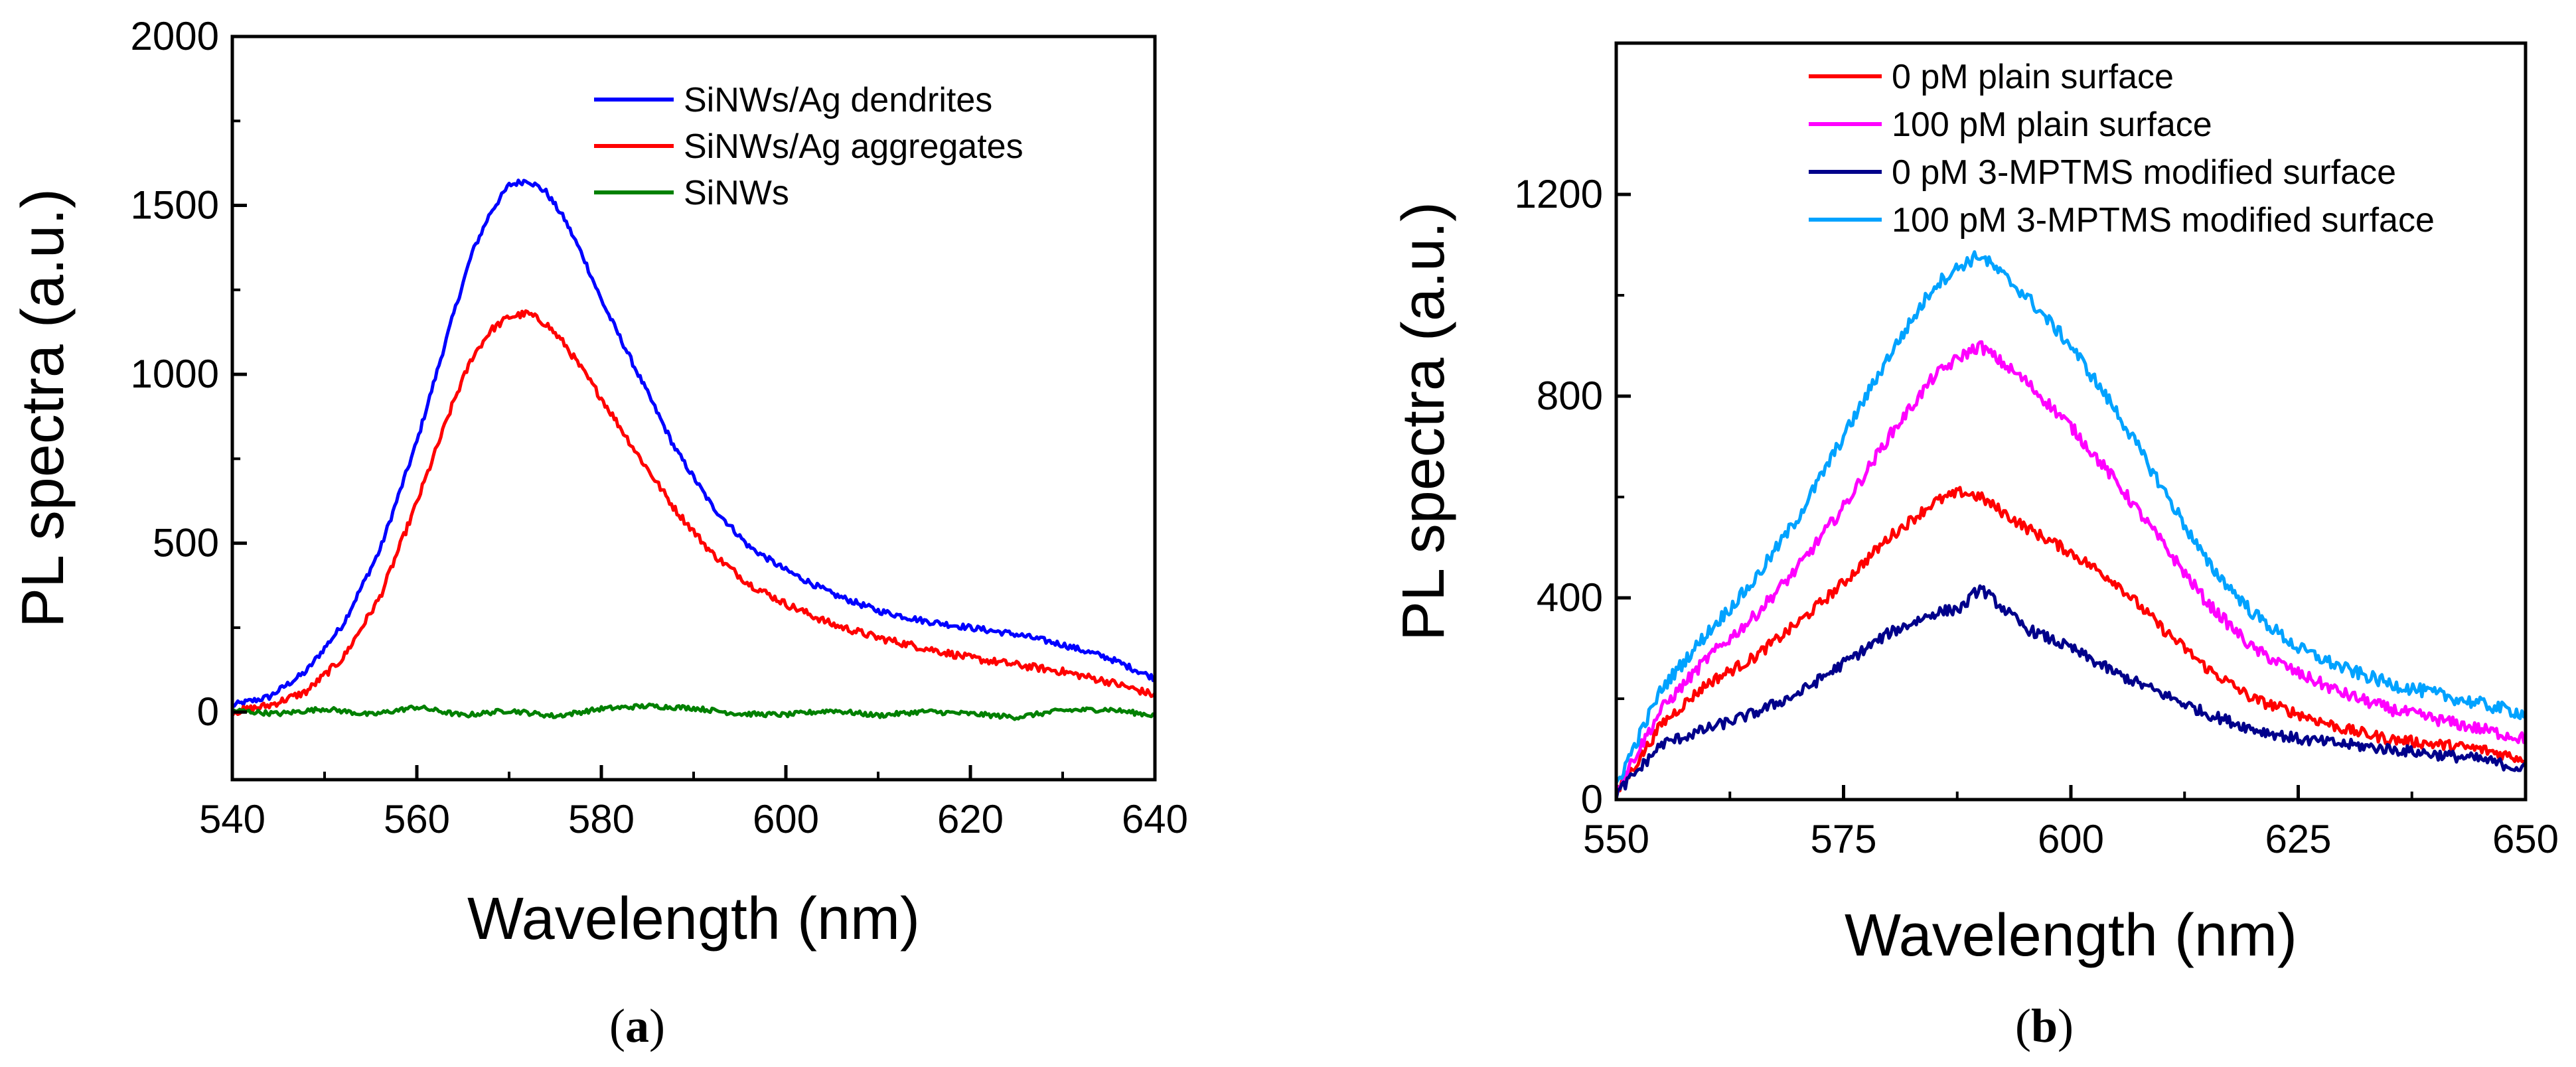  What do you see at coordinates (1843, 839) in the screenshot?
I see `x-tick-label-b-1: 575` at bounding box center [1843, 839].